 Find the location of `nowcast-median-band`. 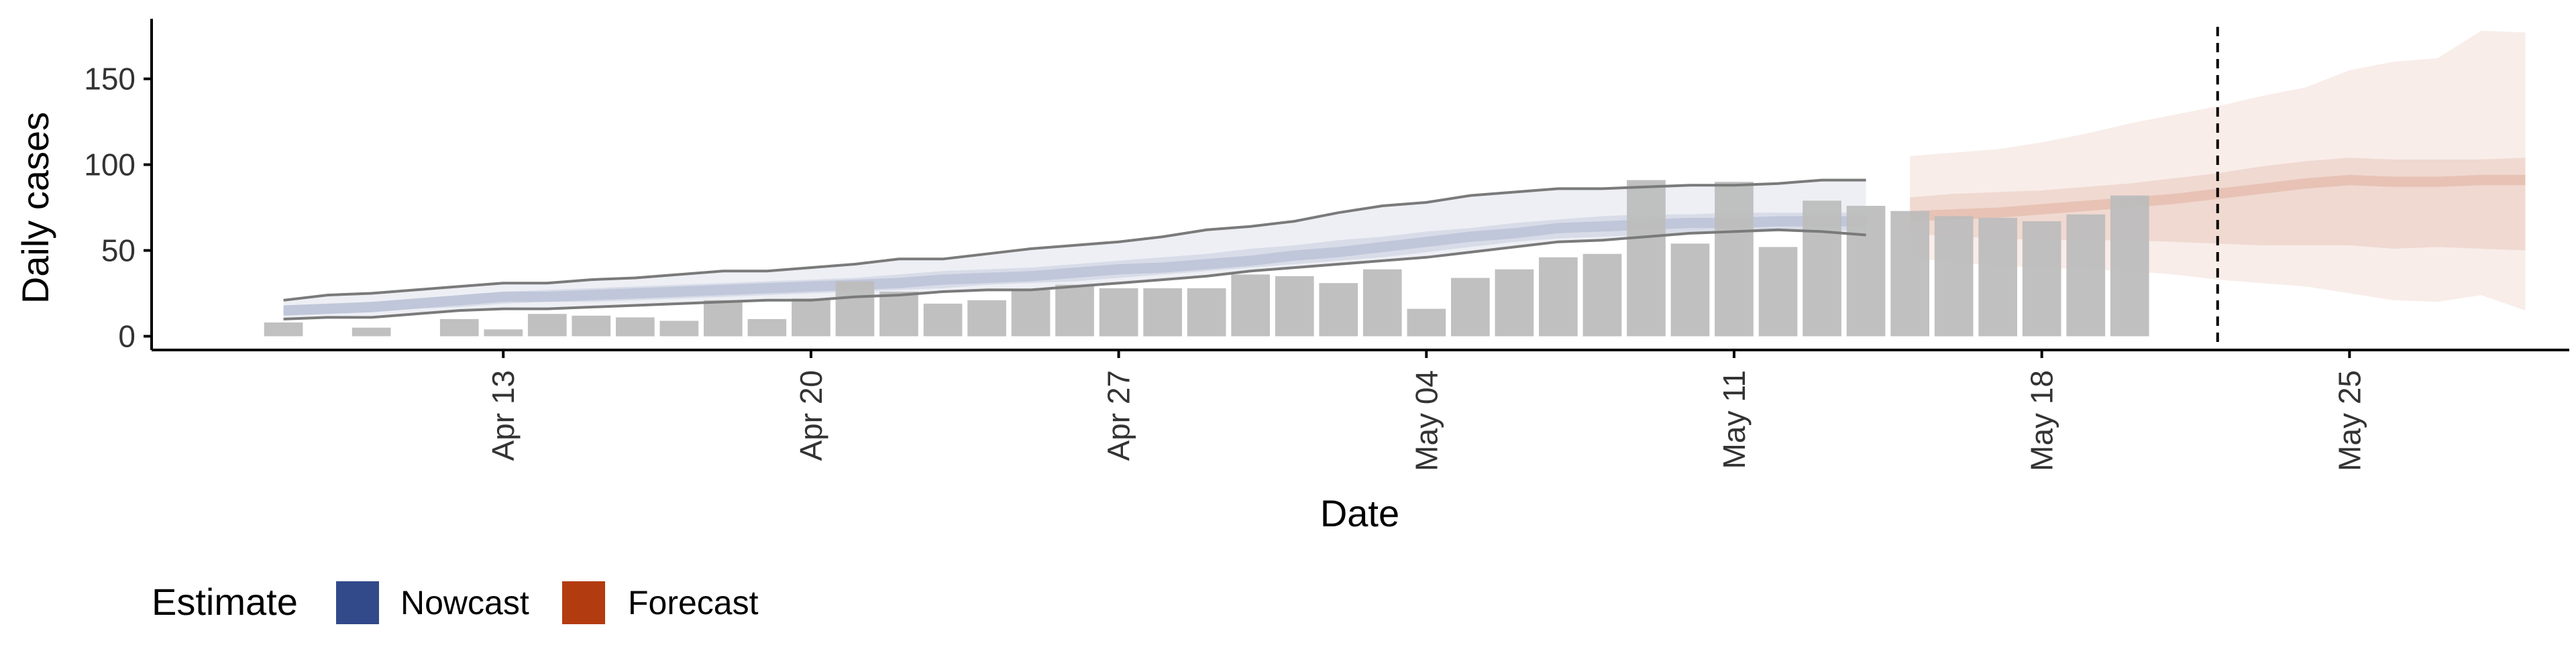

nowcast-median-band is located at coordinates (1074, 266).